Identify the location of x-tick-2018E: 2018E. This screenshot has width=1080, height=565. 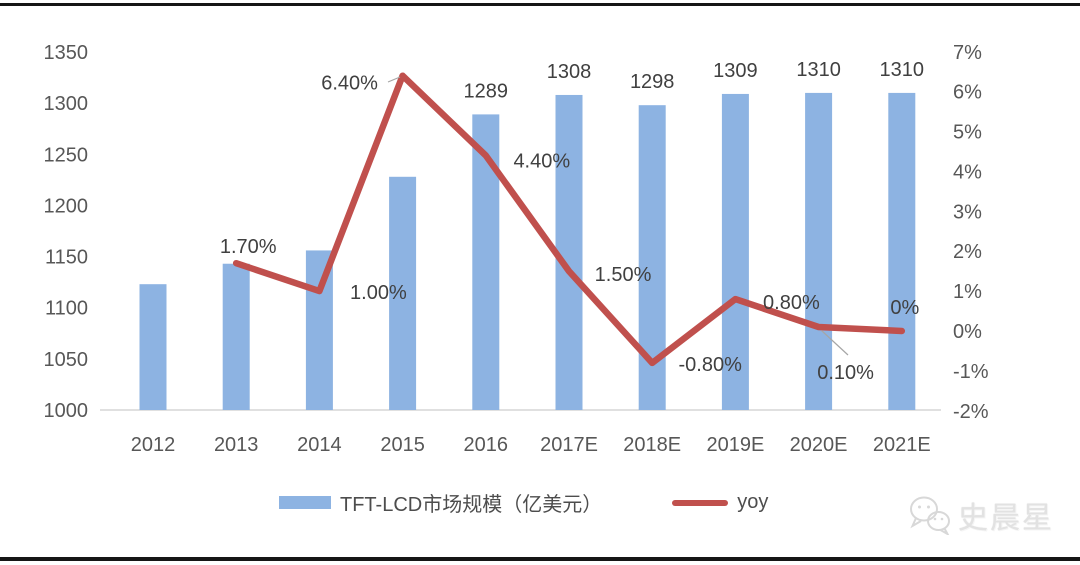
(652, 445).